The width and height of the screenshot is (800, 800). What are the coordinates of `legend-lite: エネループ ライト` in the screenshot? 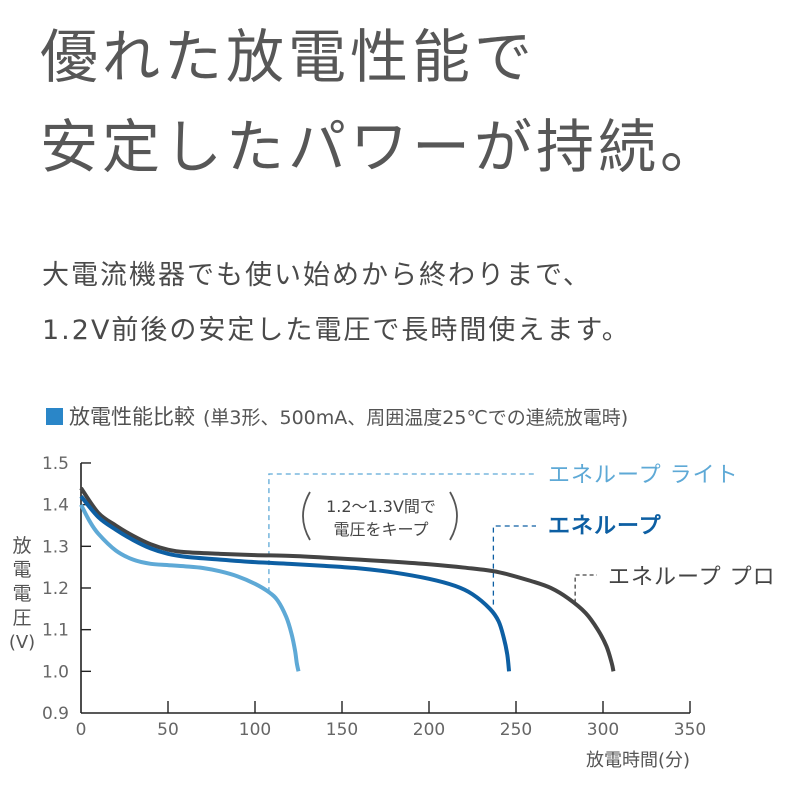 It's located at (643, 475).